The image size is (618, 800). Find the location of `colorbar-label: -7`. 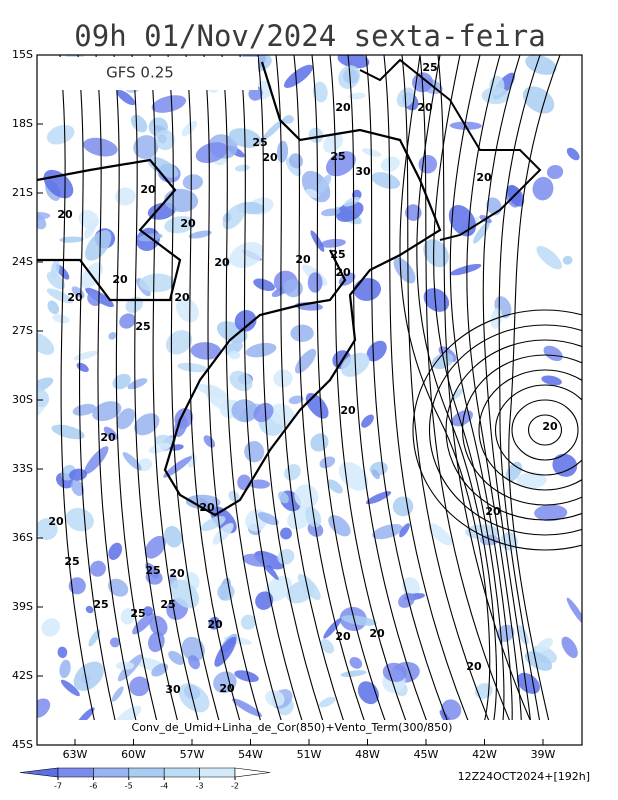

colorbar-label: -7 is located at coordinates (58, 786).